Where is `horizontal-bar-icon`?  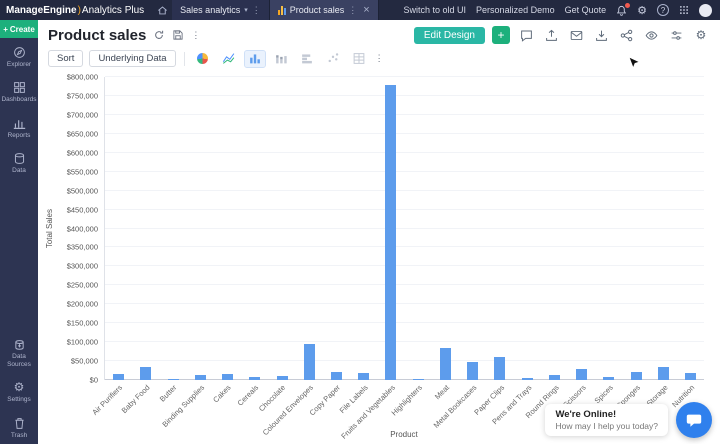
horizontal-bar-icon is located at coordinates (307, 59).